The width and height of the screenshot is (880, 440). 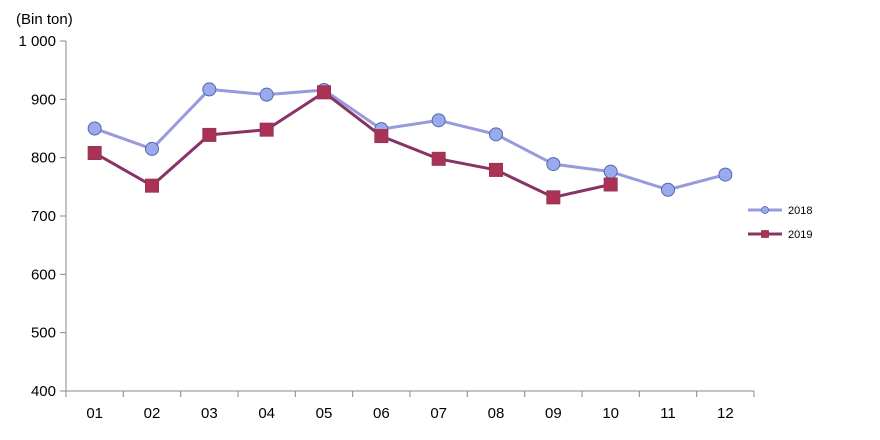 What do you see at coordinates (668, 413) in the screenshot?
I see `x-tick-label: 11` at bounding box center [668, 413].